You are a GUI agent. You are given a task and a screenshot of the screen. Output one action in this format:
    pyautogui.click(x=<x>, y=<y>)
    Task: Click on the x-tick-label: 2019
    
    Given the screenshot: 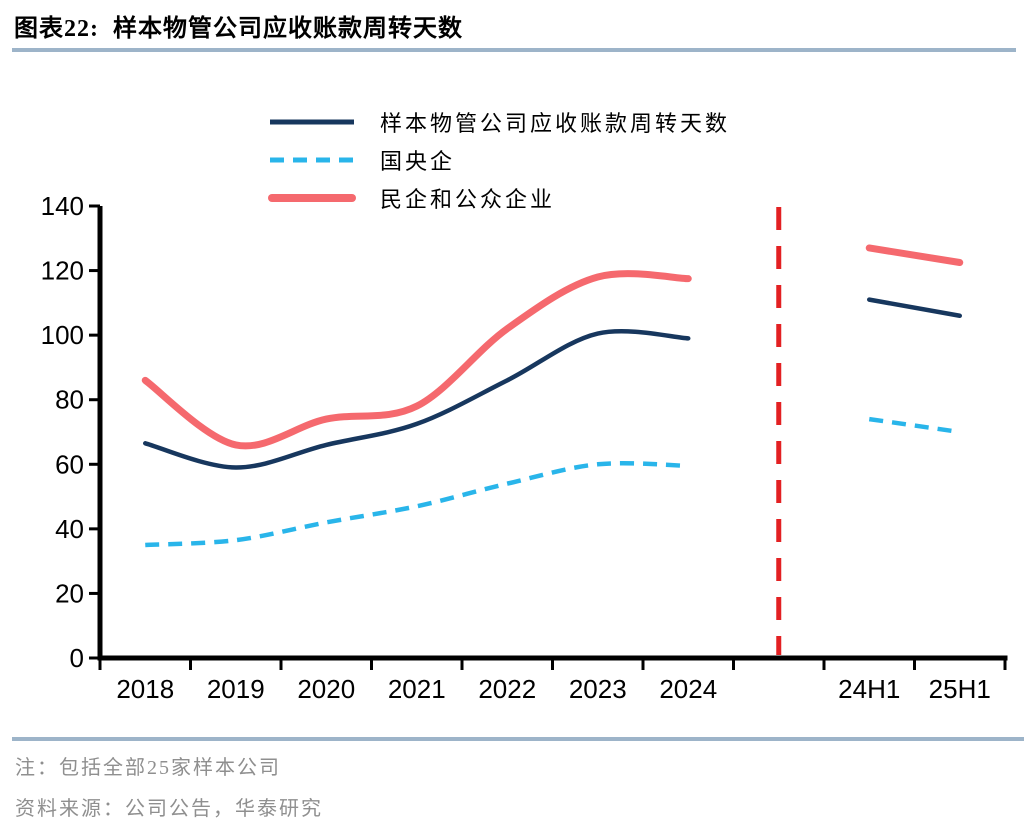 What is the action you would take?
    pyautogui.click(x=236, y=689)
    